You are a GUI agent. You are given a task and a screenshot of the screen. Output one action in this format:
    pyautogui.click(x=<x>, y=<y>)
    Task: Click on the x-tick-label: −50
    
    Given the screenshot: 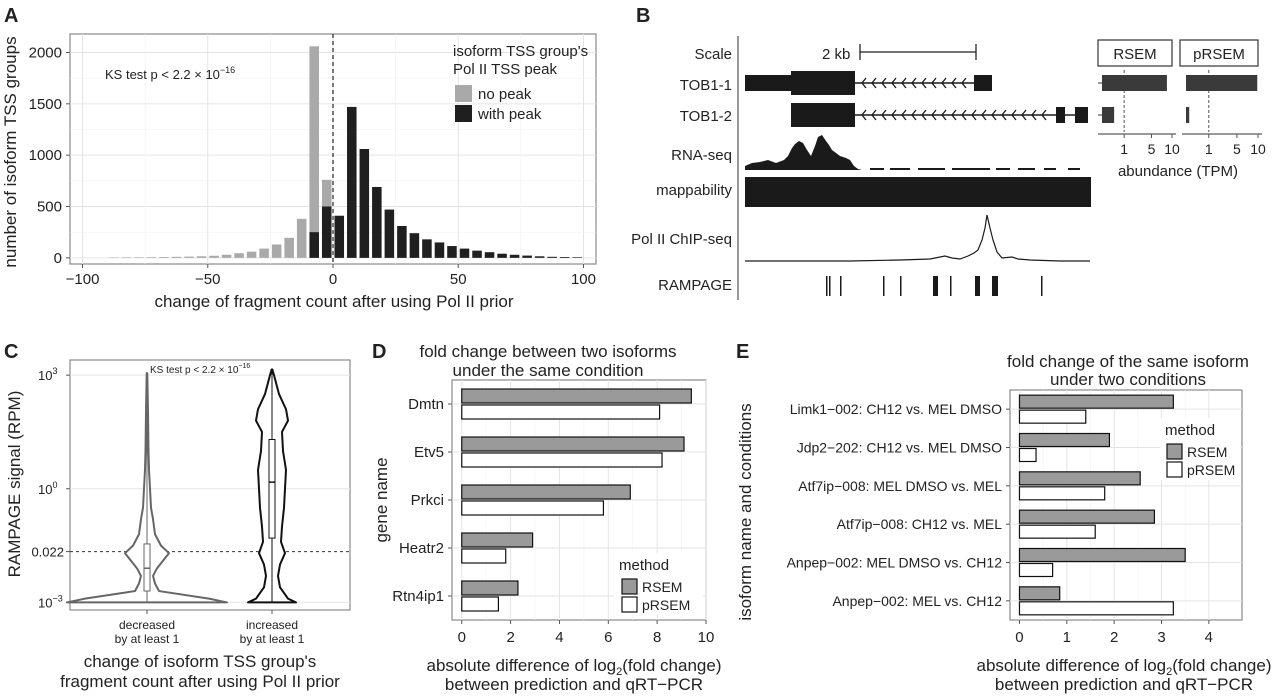 What is the action you would take?
    pyautogui.click(x=207, y=279)
    